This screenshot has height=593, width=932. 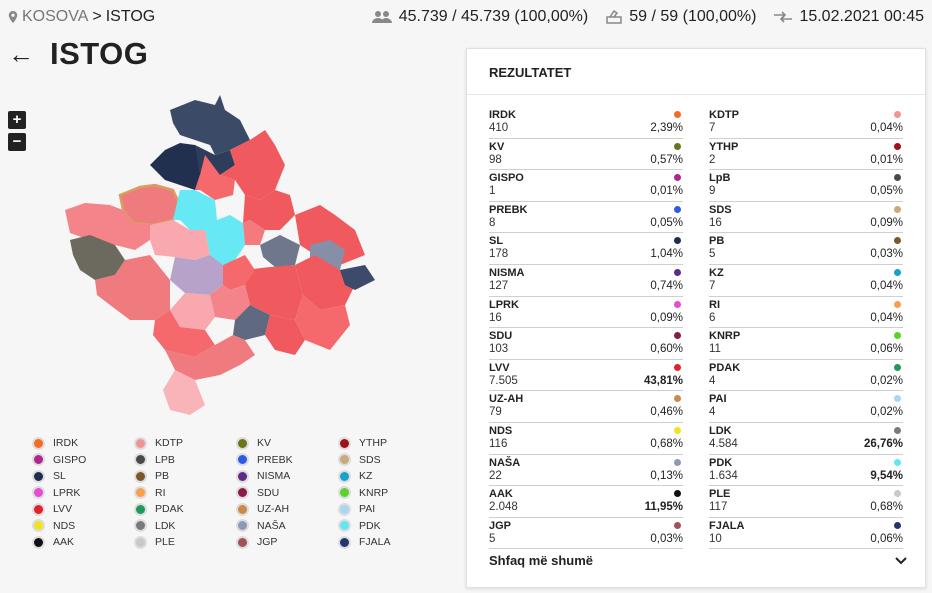 I want to click on legend-item: NDS, so click(x=83, y=526).